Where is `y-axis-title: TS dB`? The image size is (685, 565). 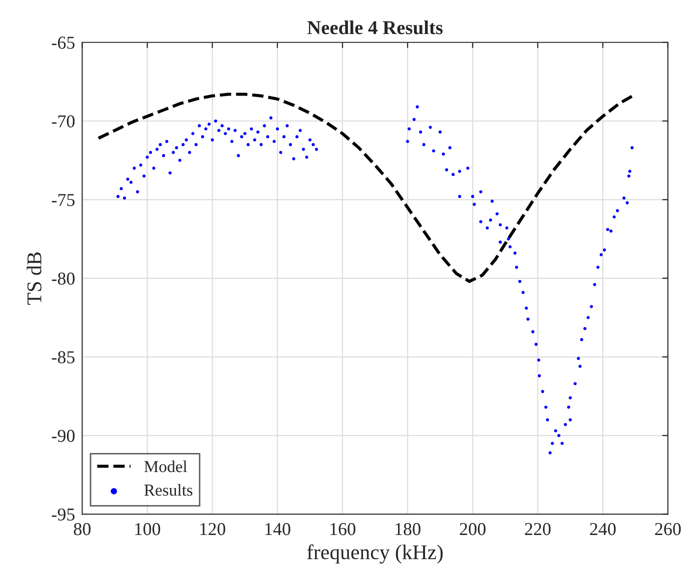 y-axis-title: TS dB is located at coordinates (34, 278).